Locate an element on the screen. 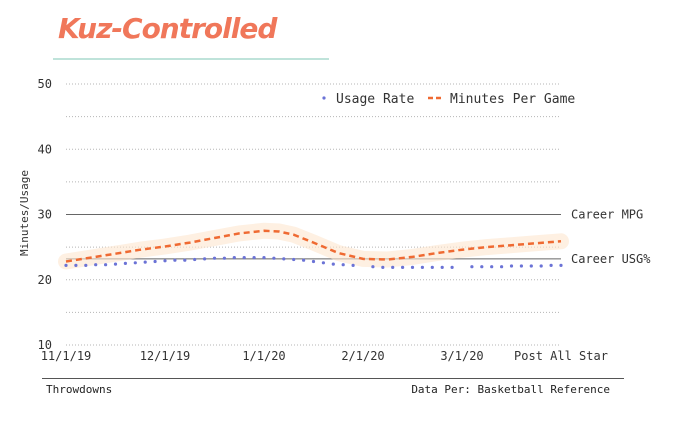 The height and width of the screenshot is (443, 684). reference-lines: Career MPG Career USG% is located at coordinates (358, 237).